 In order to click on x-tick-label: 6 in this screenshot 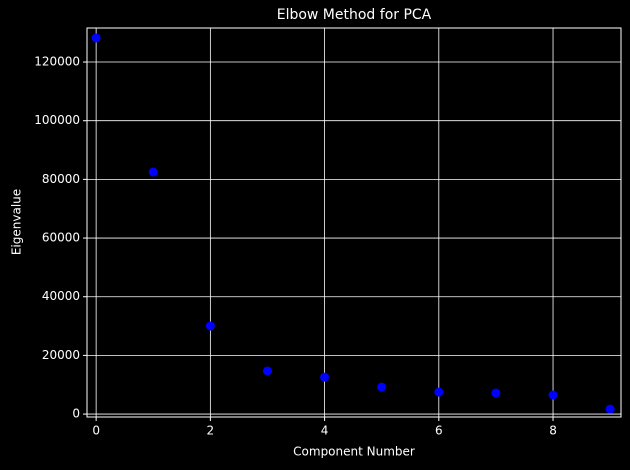, I will do `click(439, 431)`.